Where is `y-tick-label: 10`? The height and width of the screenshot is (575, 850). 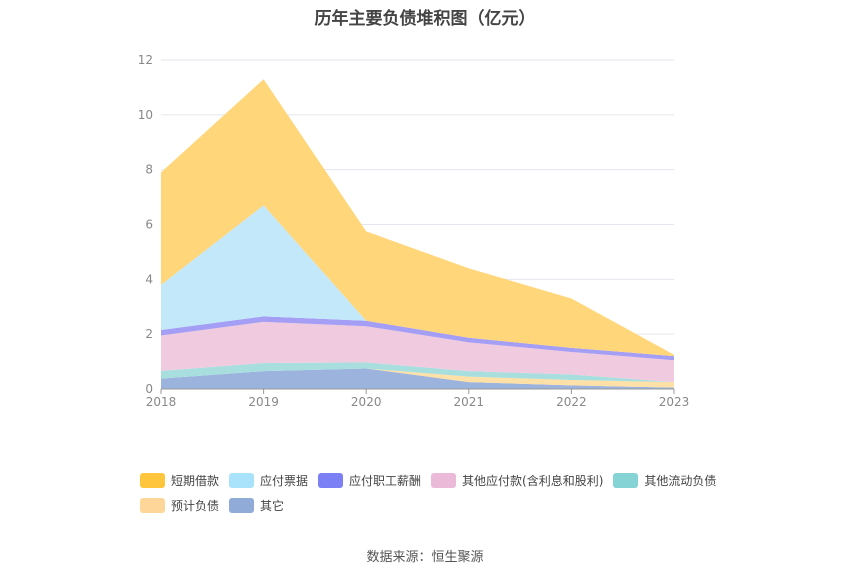 y-tick-label: 10 is located at coordinates (145, 115).